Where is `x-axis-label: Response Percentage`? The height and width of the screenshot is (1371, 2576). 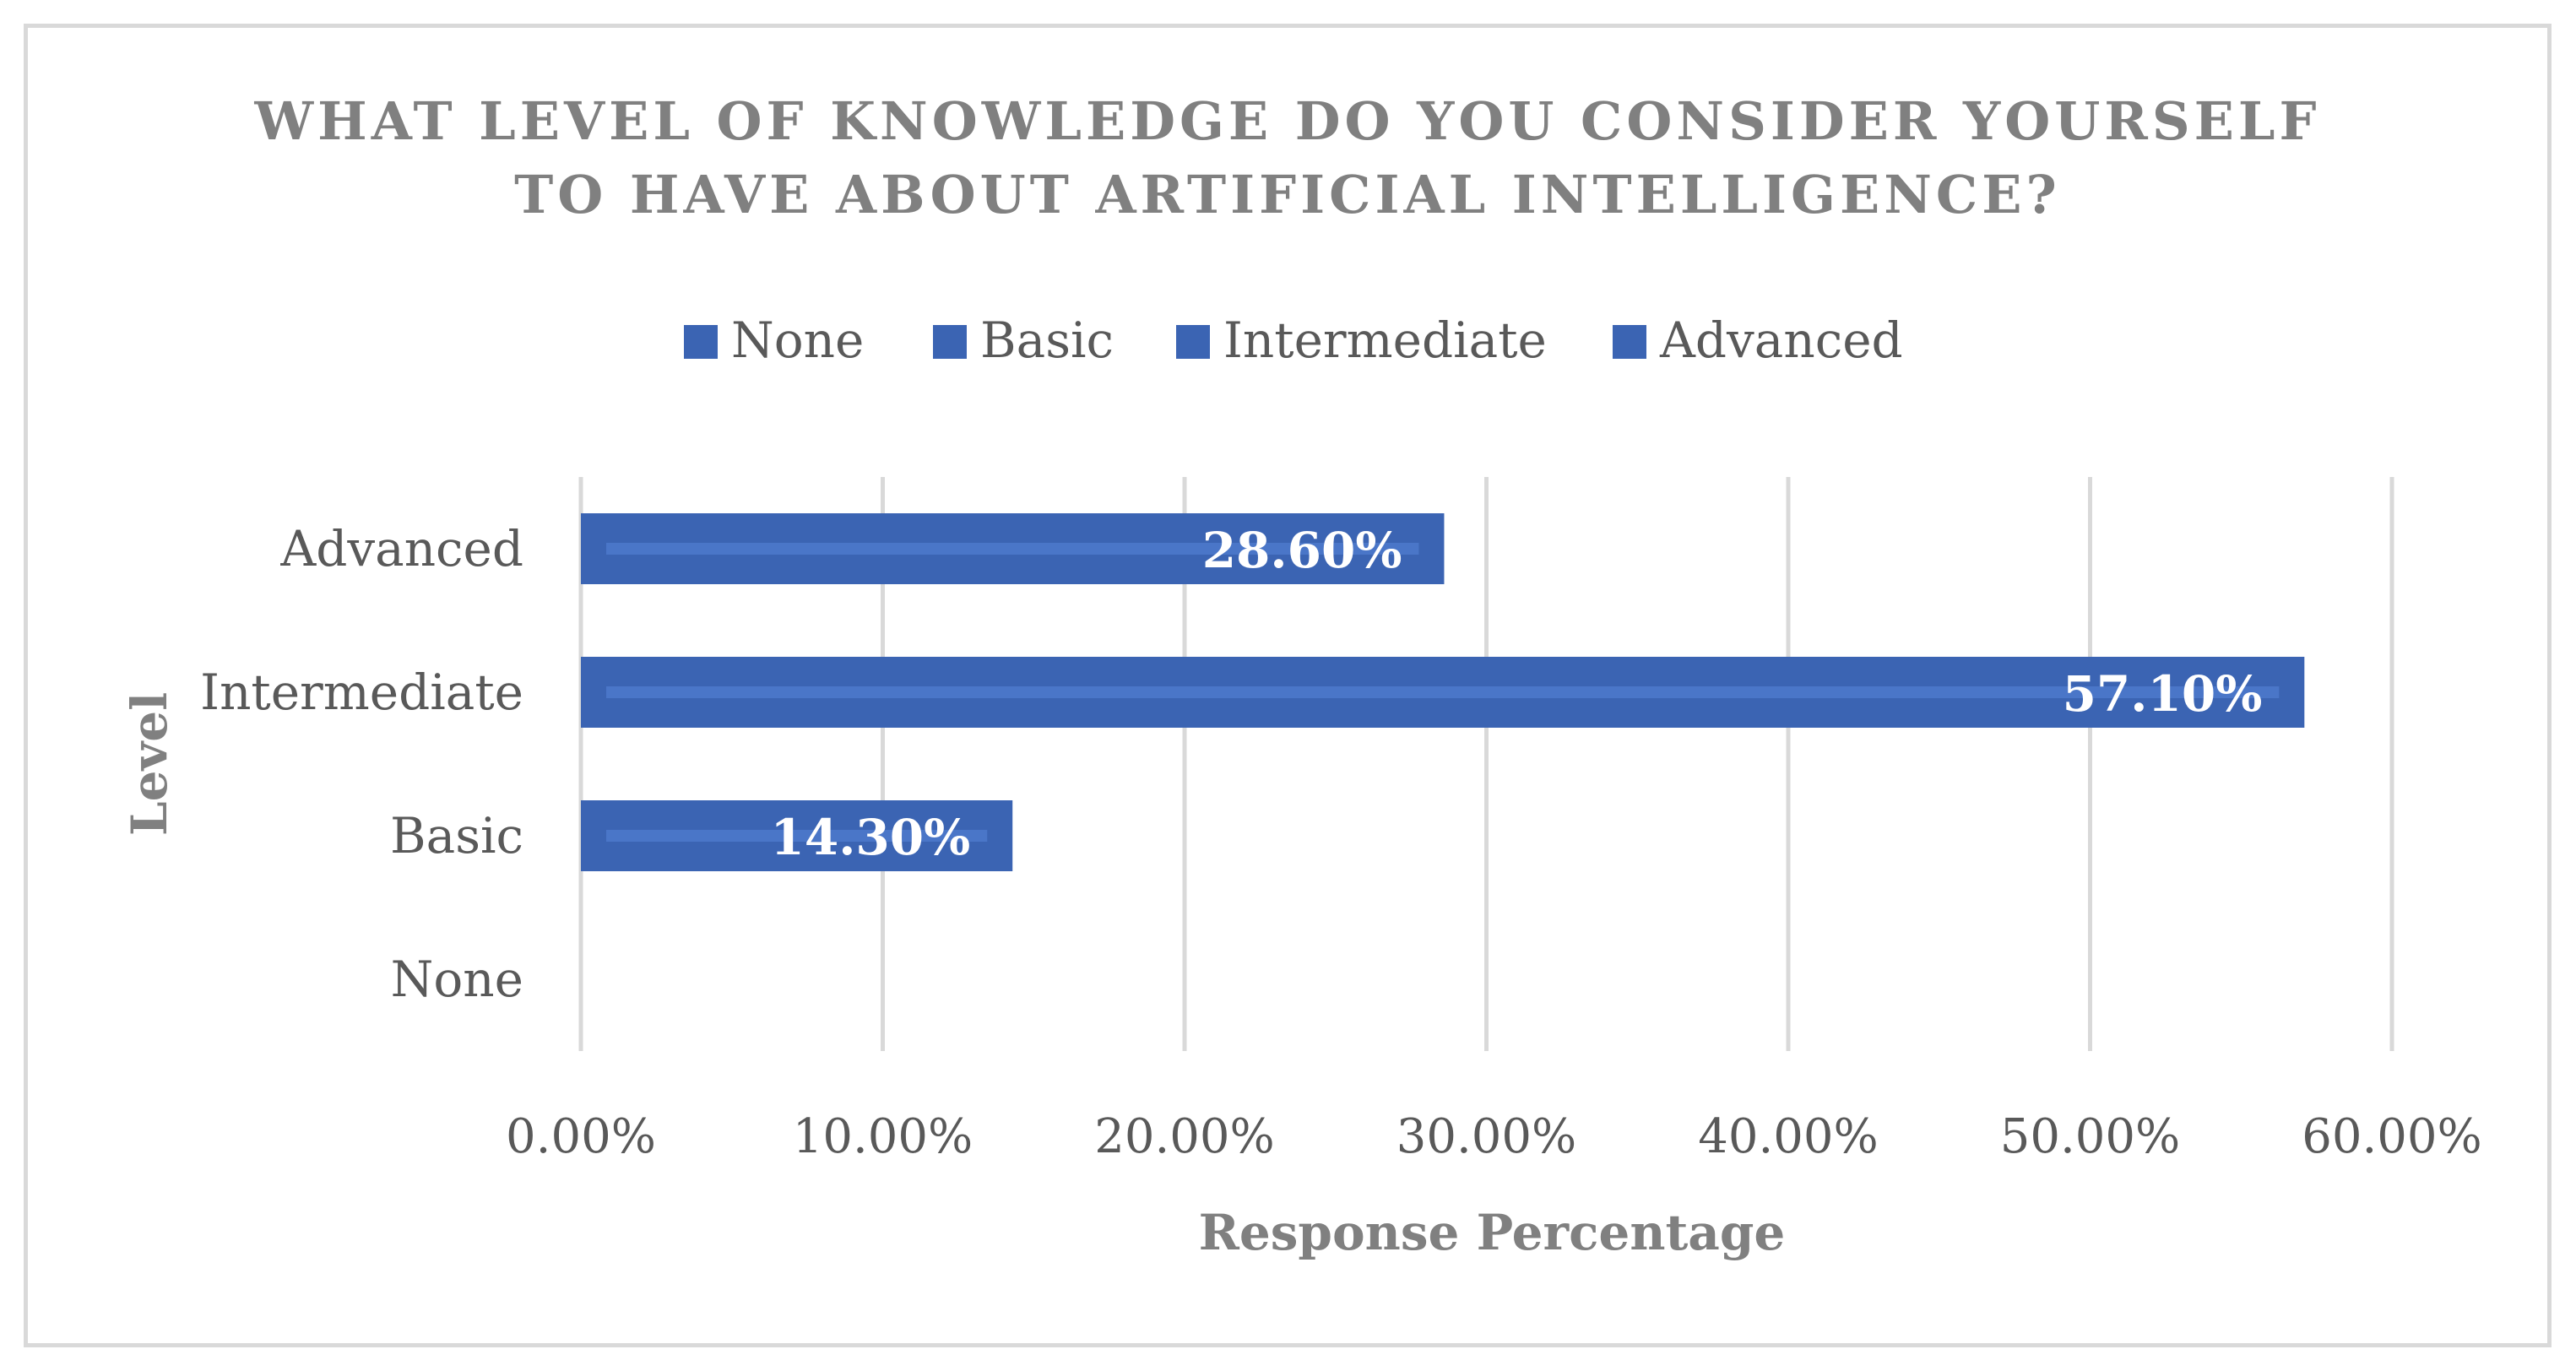 x-axis-label: Response Percentage is located at coordinates (1492, 1232).